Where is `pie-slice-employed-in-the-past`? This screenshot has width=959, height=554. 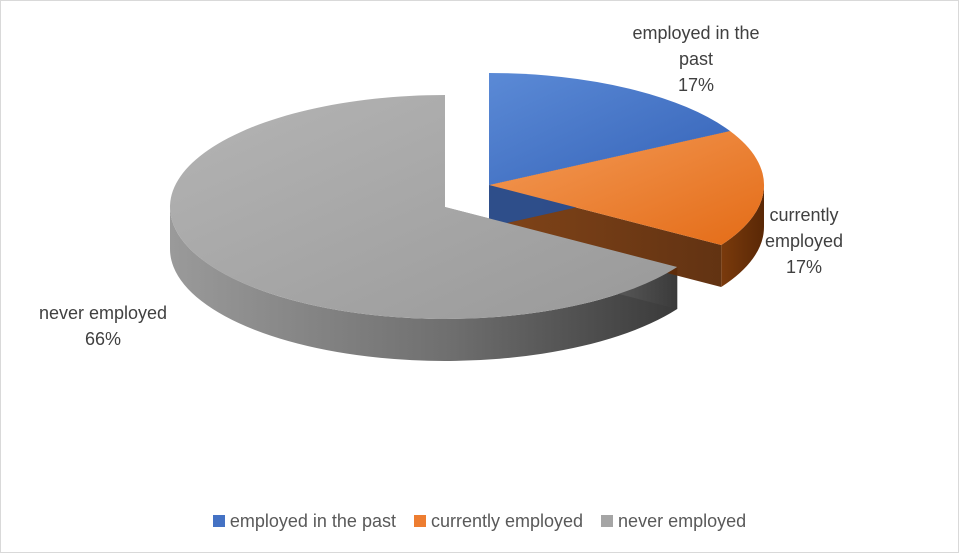 pie-slice-employed-in-the-past is located at coordinates (609, 129).